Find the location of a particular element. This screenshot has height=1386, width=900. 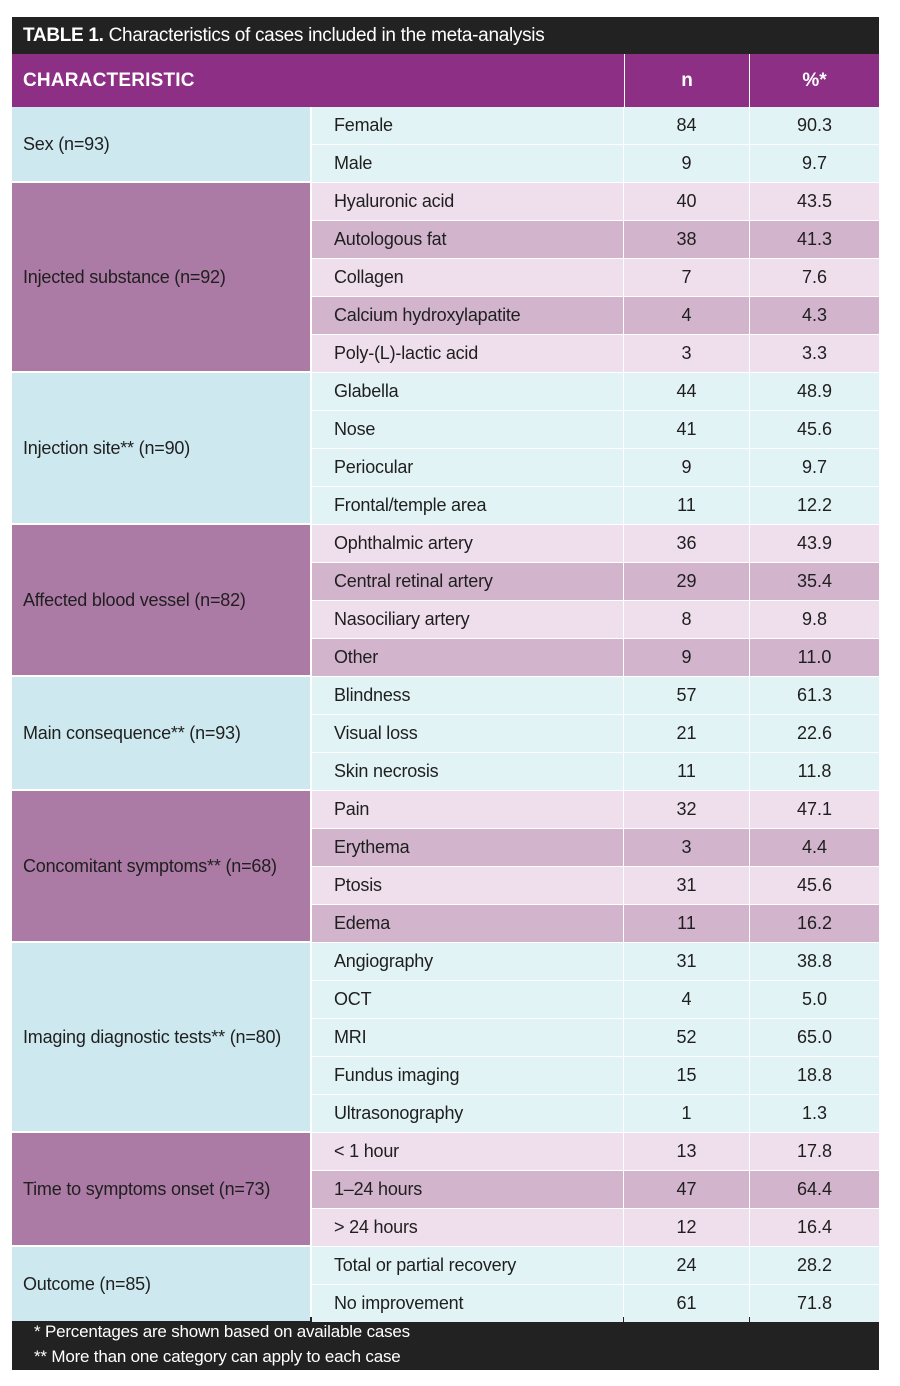

row-percent: 5.0 is located at coordinates (814, 999).